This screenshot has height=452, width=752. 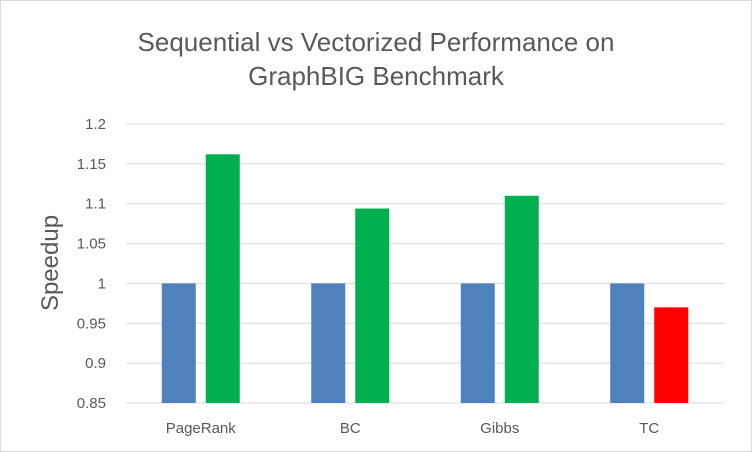 What do you see at coordinates (95, 124) in the screenshot?
I see `y-tick-label: 1.2` at bounding box center [95, 124].